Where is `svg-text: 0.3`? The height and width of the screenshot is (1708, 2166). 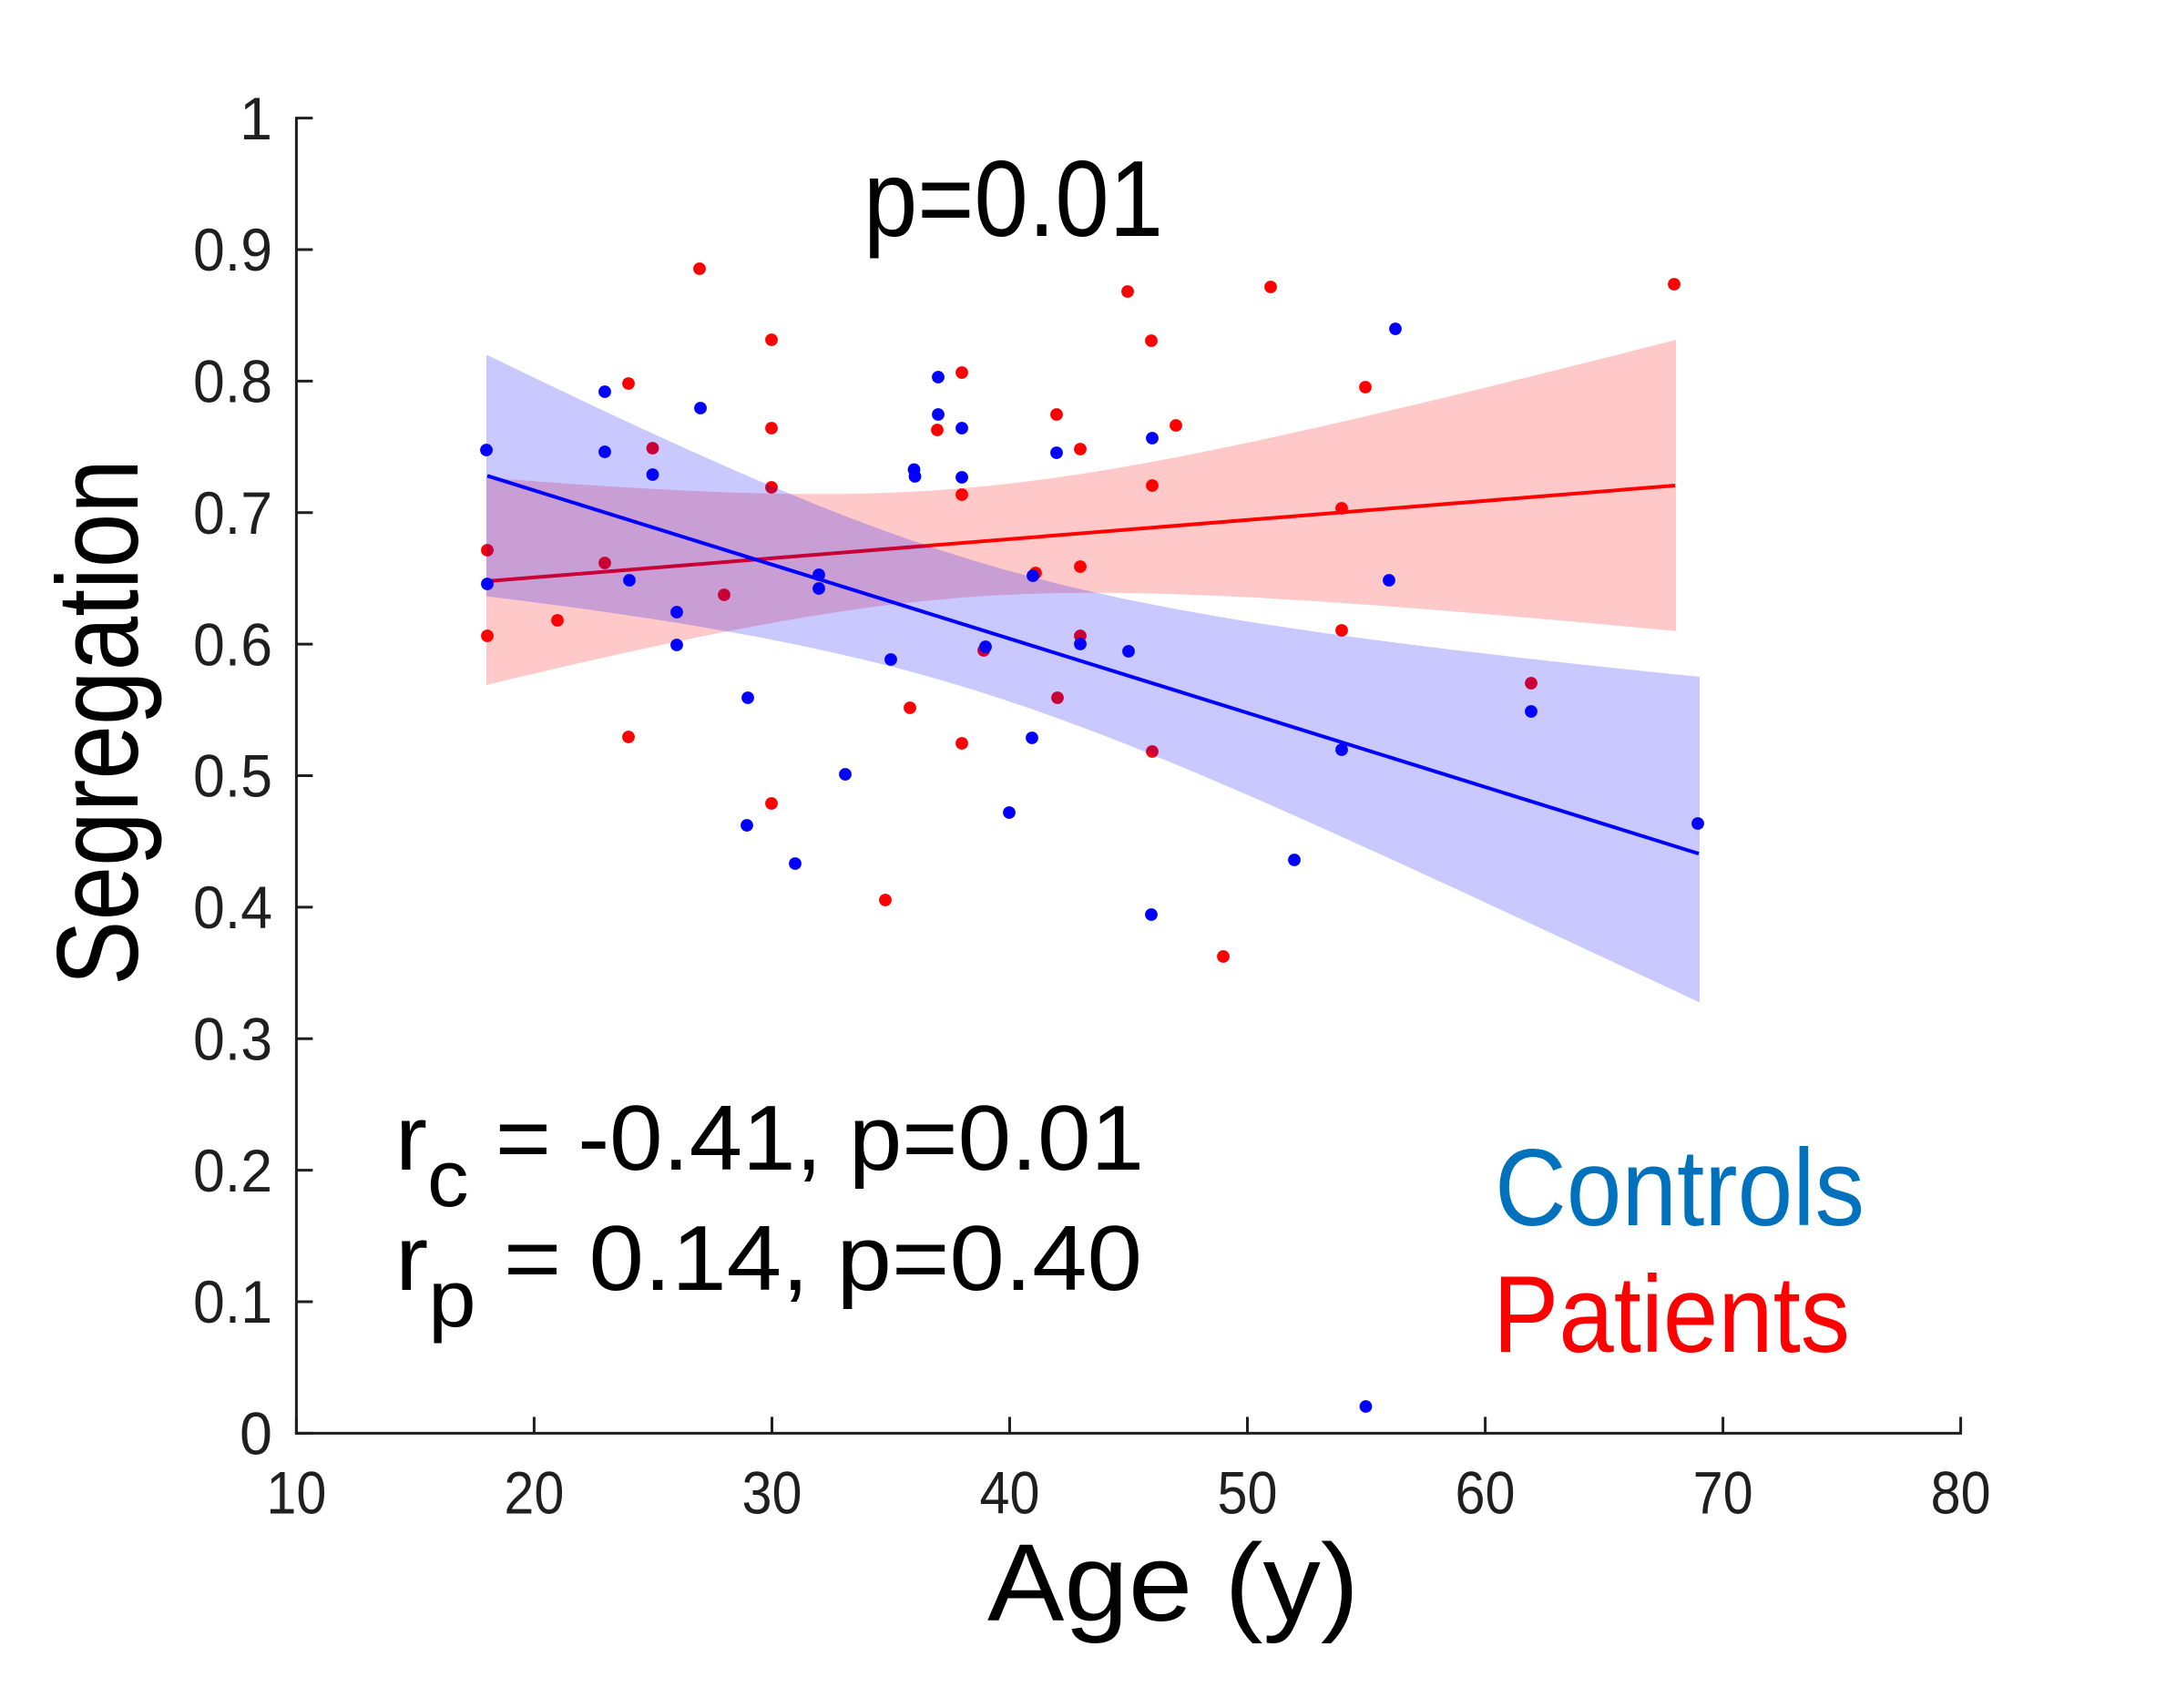
svg-text: 0.3 is located at coordinates (232, 1039).